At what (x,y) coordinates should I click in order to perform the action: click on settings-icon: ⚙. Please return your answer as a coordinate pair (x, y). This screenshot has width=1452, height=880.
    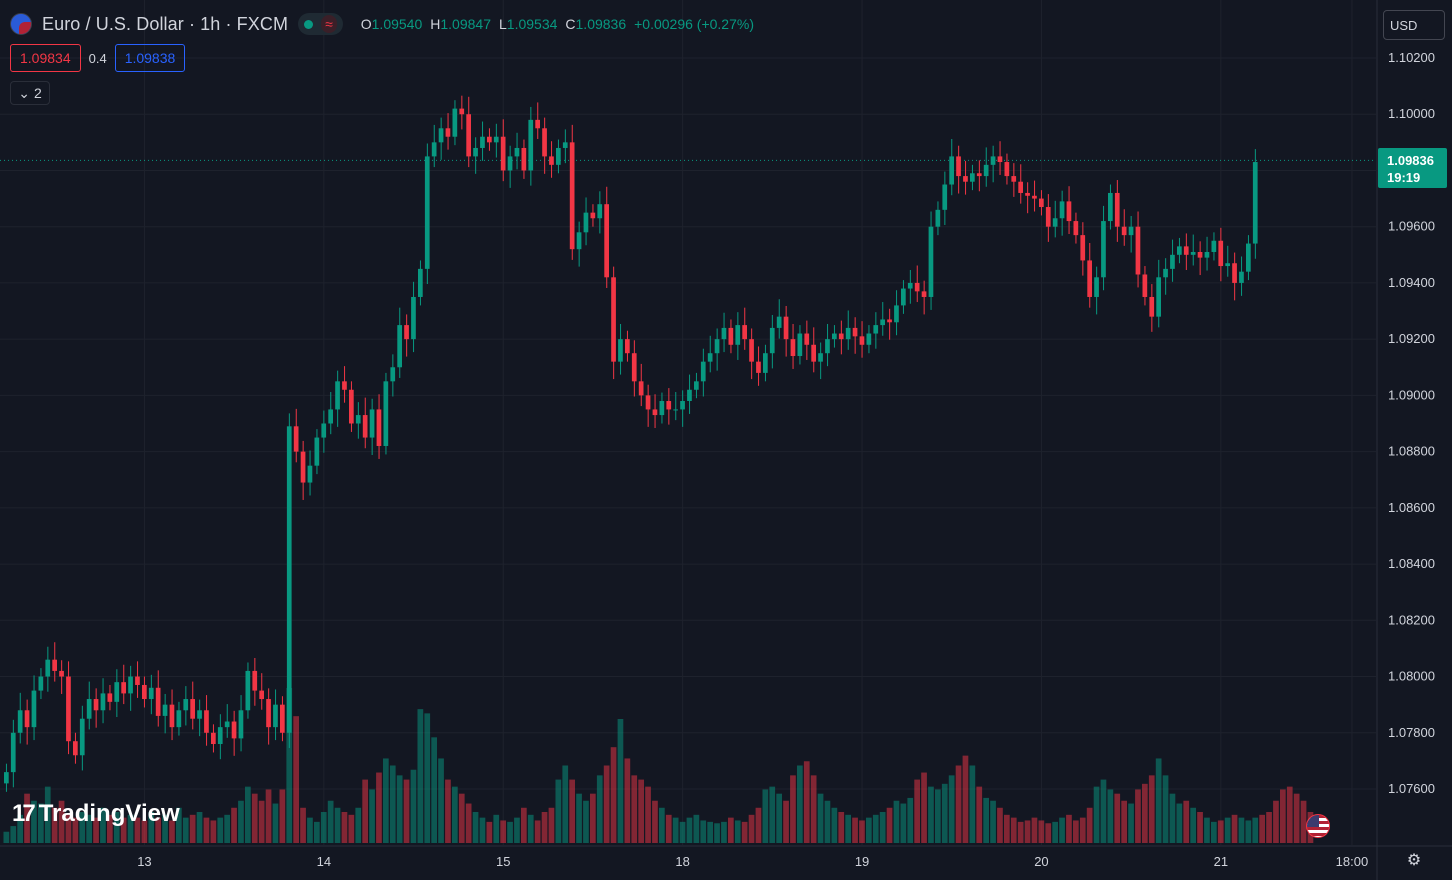
    Looking at the image, I should click on (1414, 860).